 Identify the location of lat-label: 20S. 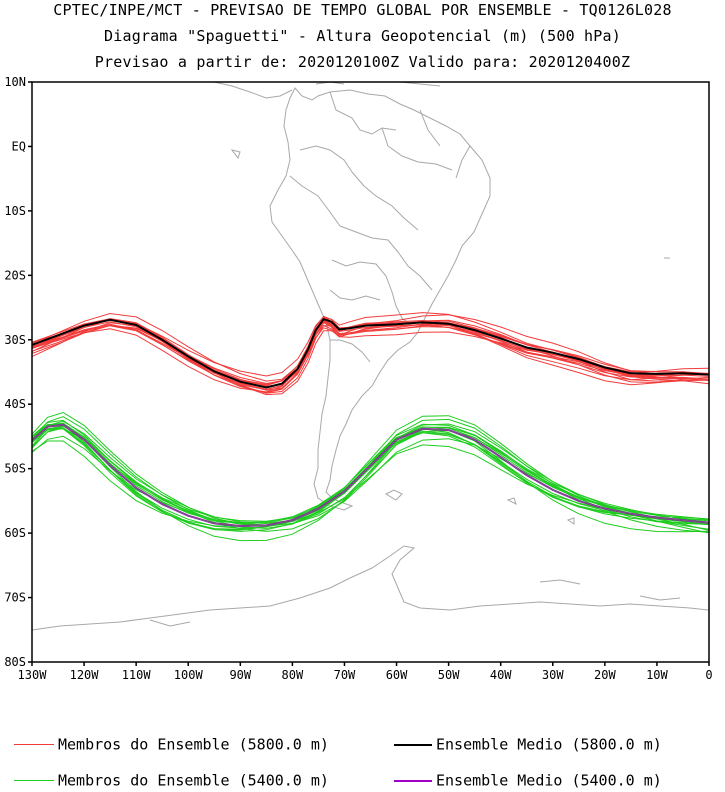
(15, 275).